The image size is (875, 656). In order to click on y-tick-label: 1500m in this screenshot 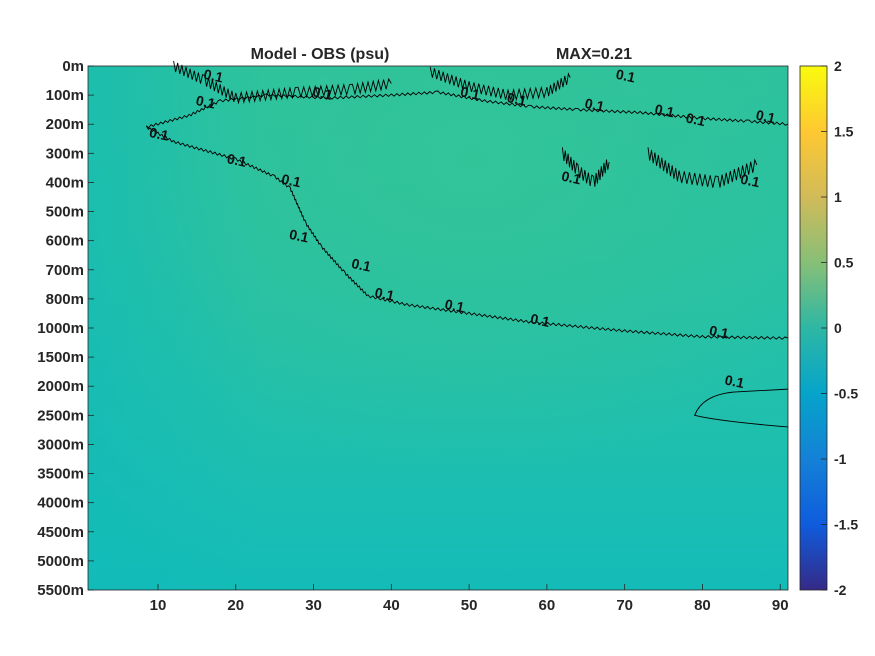, I will do `click(60, 357)`.